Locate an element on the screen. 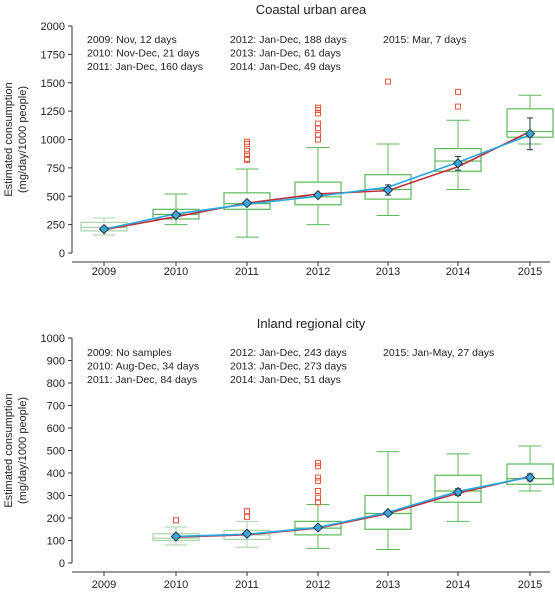 The height and width of the screenshot is (593, 555). trend-line-blue is located at coordinates (353, 507).